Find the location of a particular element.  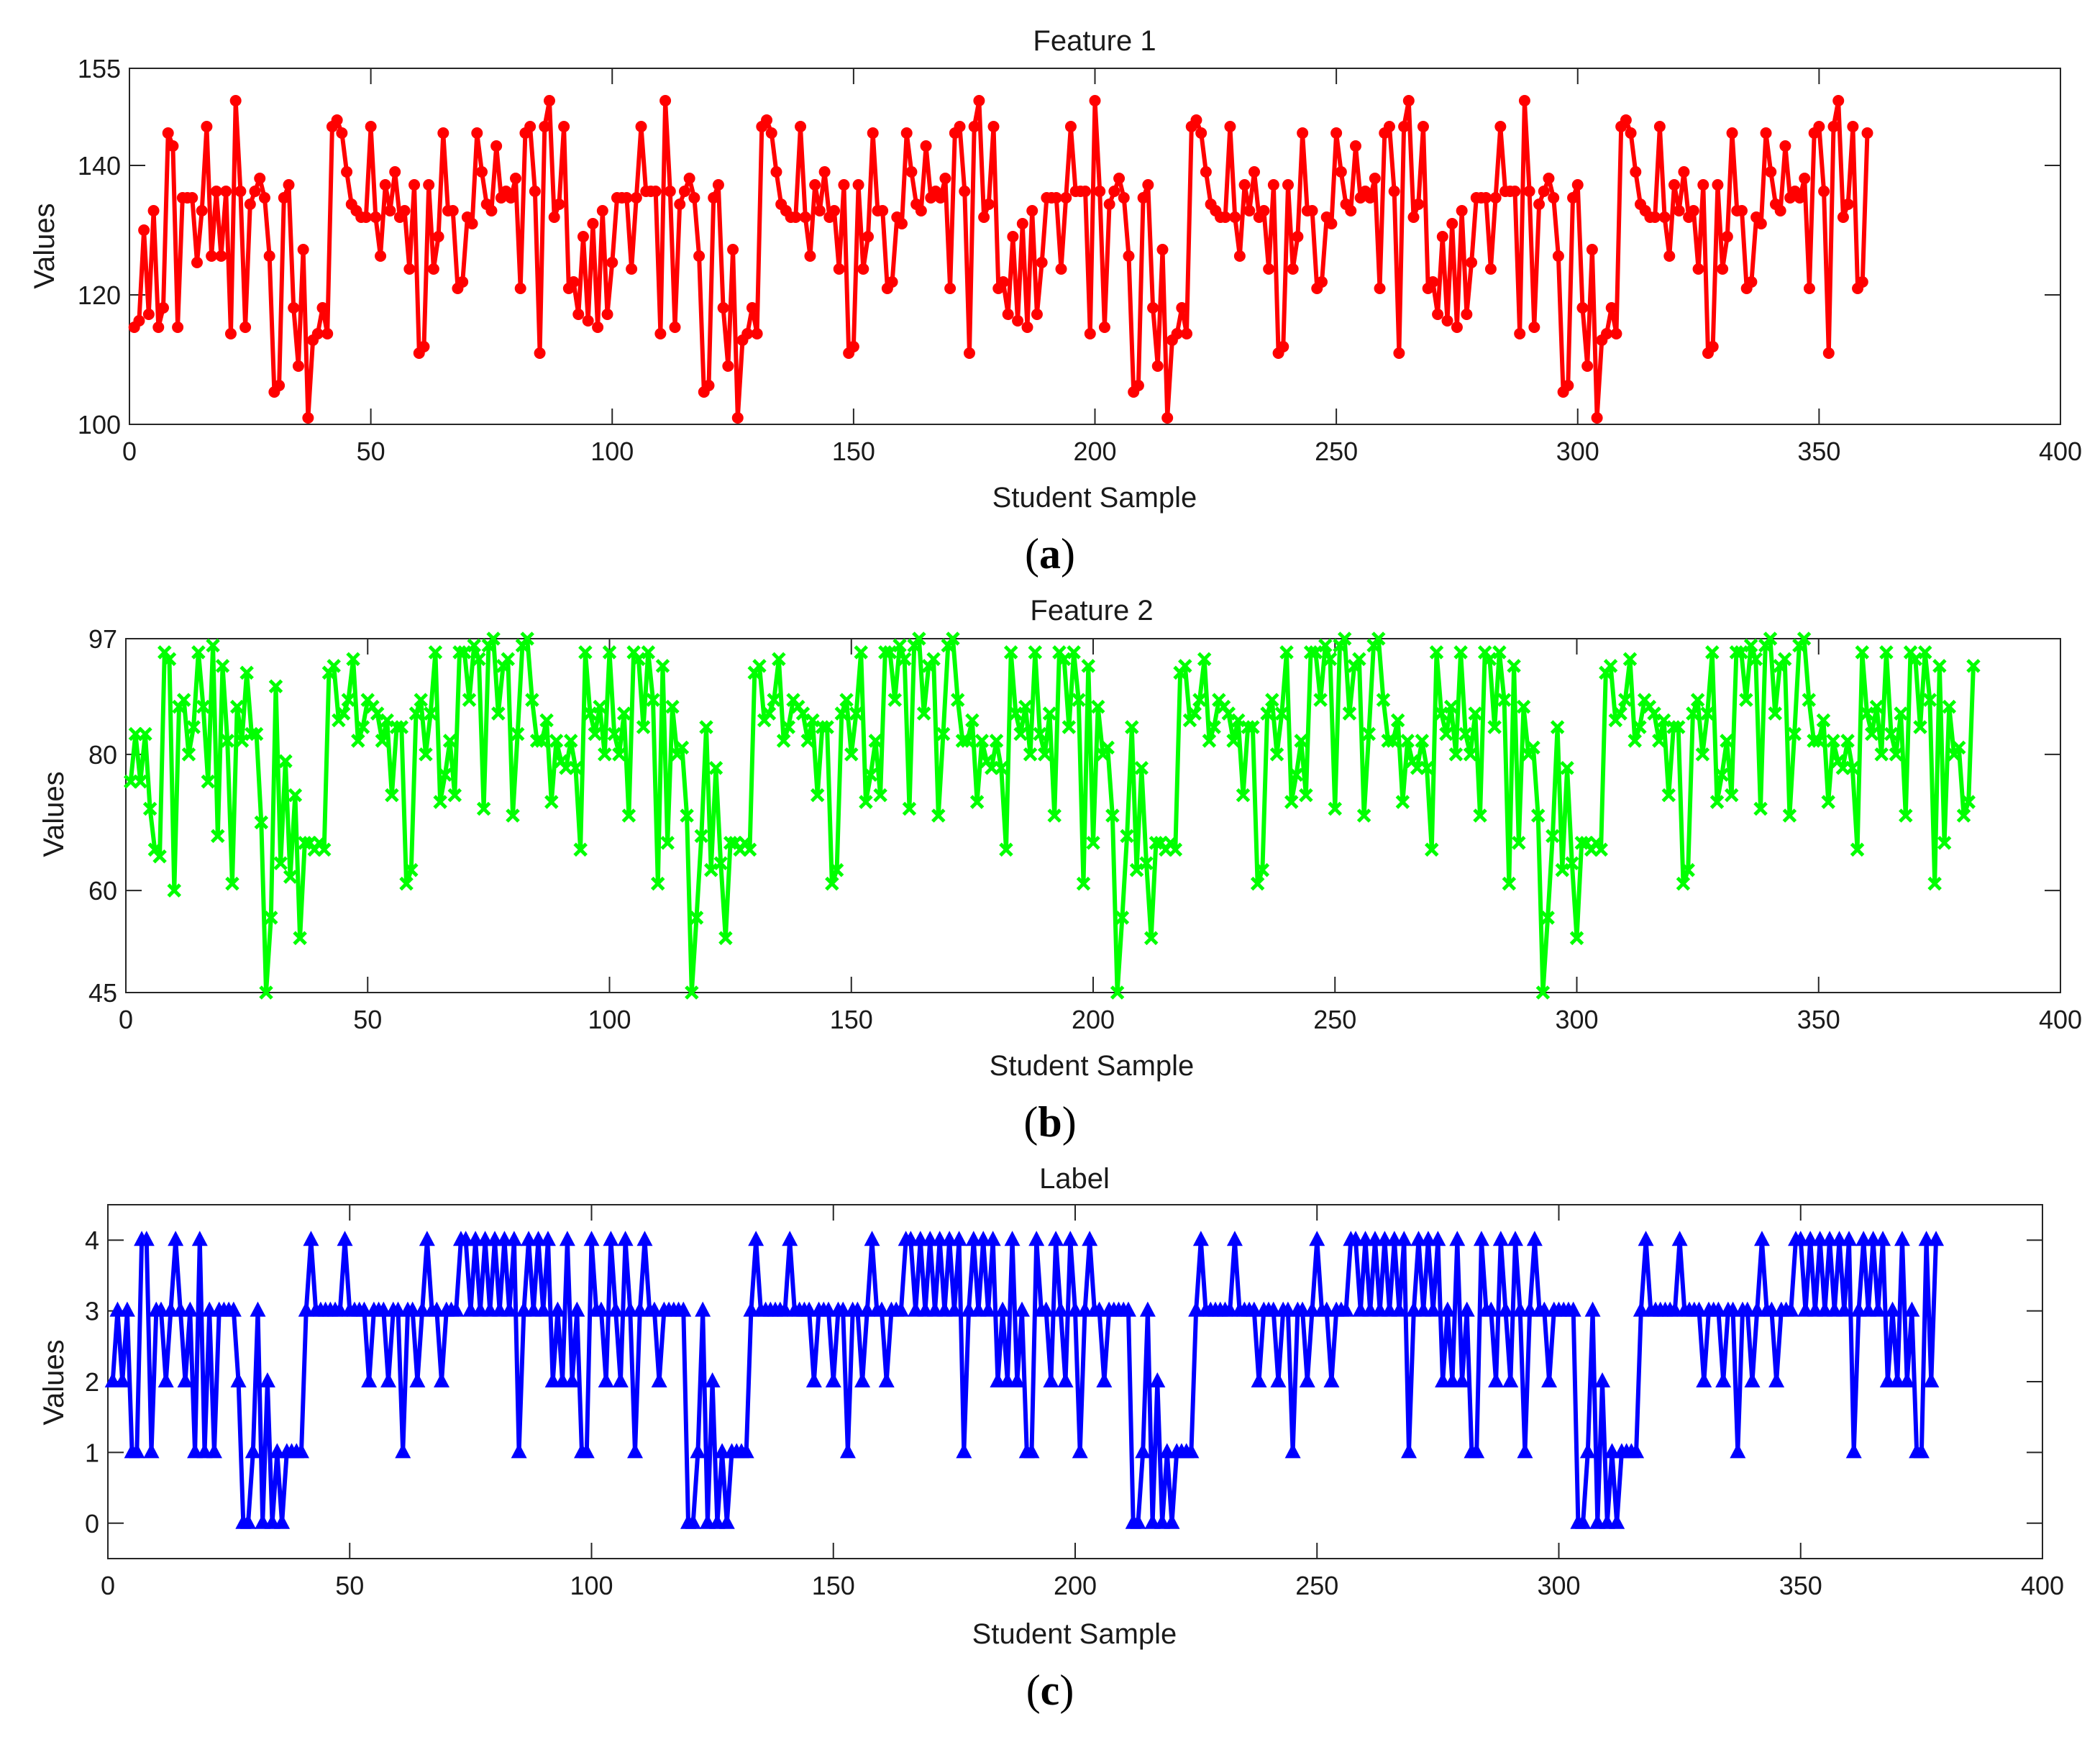

x-tick-label: 200 is located at coordinates (1093, 1019).